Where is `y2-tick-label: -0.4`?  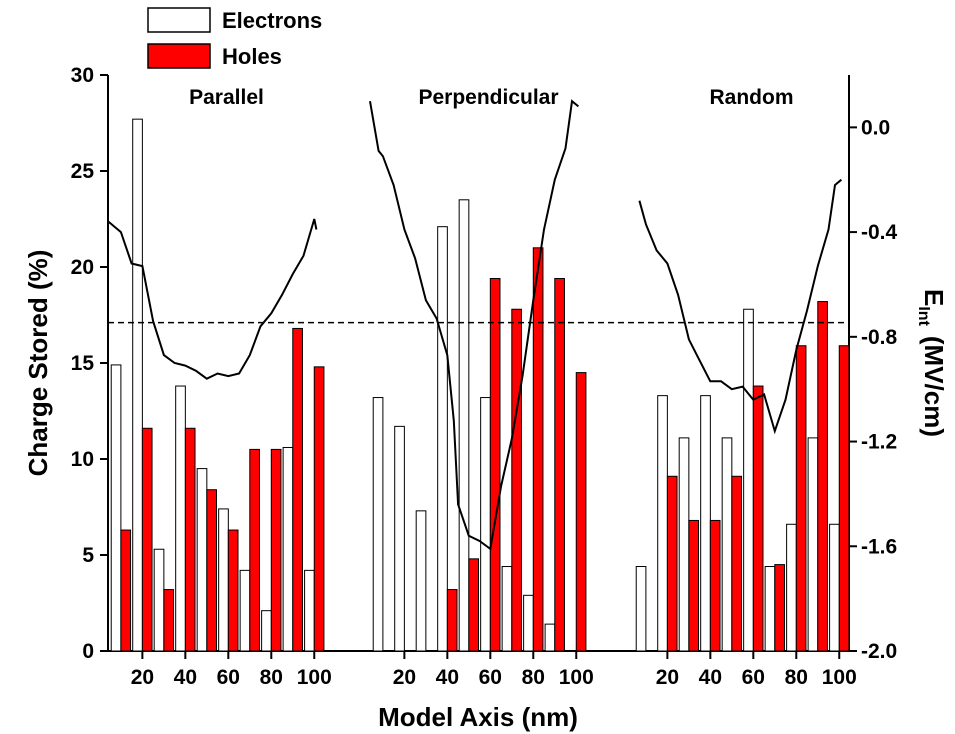
y2-tick-label: -0.4 is located at coordinates (879, 232).